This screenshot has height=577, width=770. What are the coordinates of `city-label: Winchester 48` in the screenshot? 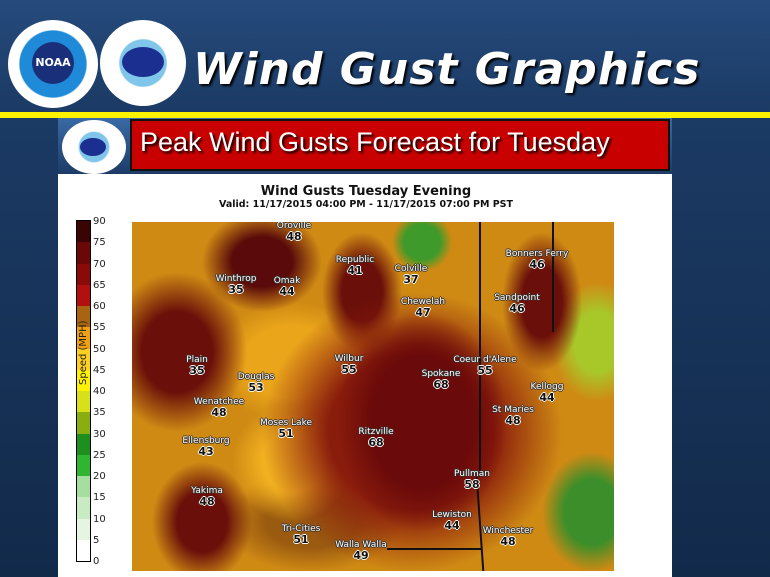 It's located at (508, 537).